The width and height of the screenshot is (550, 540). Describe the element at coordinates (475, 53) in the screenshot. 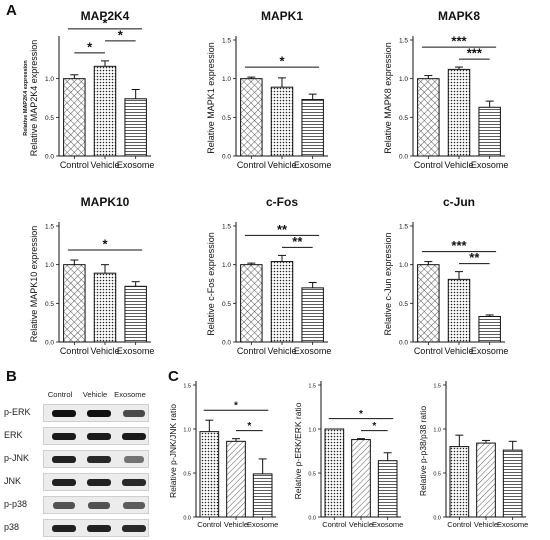

I see `significance-label: ***` at that location.